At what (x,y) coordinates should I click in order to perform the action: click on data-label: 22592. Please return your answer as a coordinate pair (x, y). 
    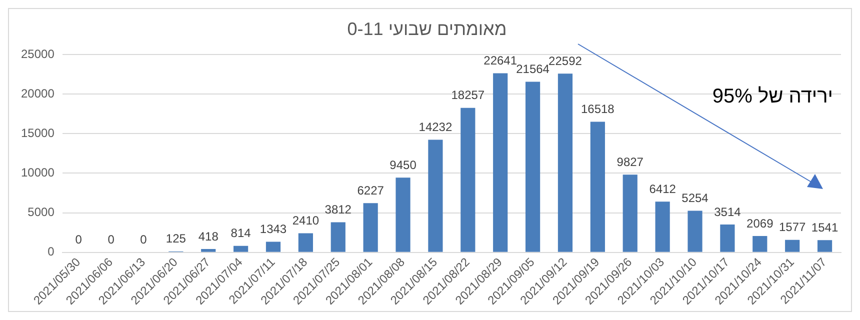
    Looking at the image, I should click on (565, 61).